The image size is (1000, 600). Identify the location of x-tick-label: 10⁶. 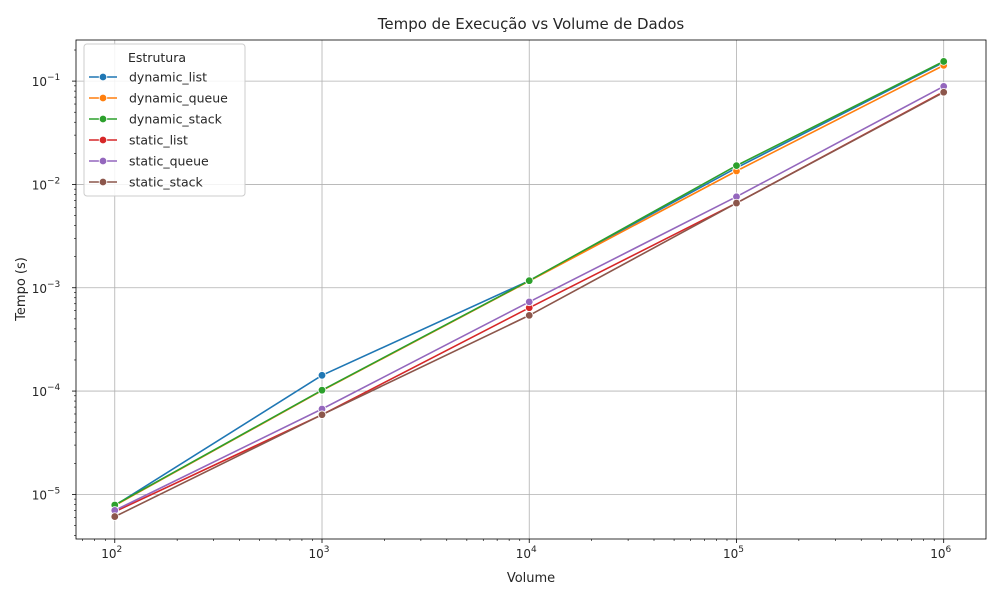
(940, 553).